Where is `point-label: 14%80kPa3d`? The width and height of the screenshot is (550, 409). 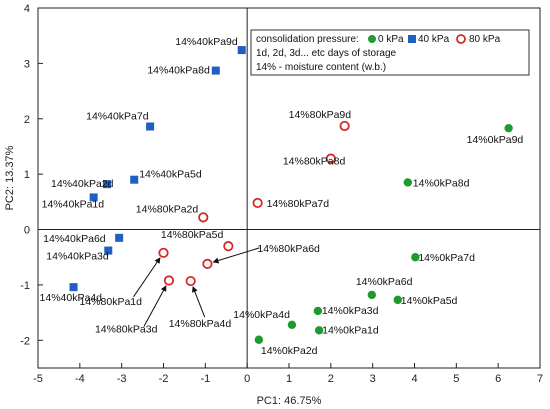 point-label: 14%80kPa3d is located at coordinates (126, 329).